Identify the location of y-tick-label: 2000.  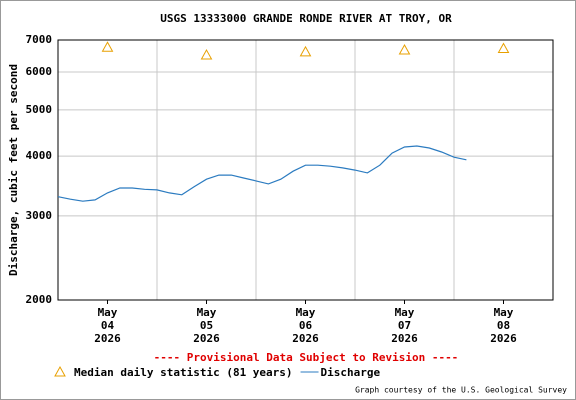
(39, 299).